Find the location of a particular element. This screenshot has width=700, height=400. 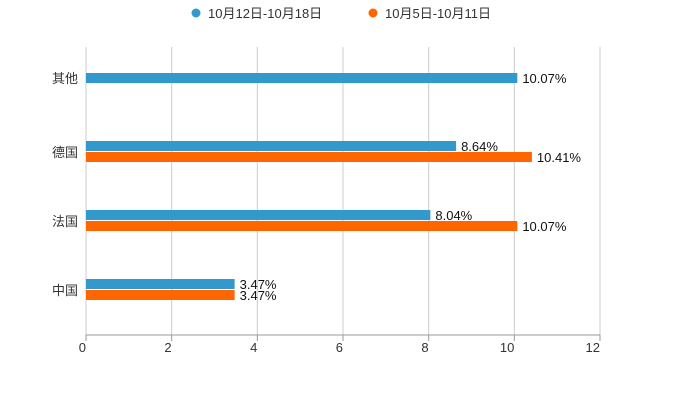

x-tick-label-0: 0 is located at coordinates (82, 347).